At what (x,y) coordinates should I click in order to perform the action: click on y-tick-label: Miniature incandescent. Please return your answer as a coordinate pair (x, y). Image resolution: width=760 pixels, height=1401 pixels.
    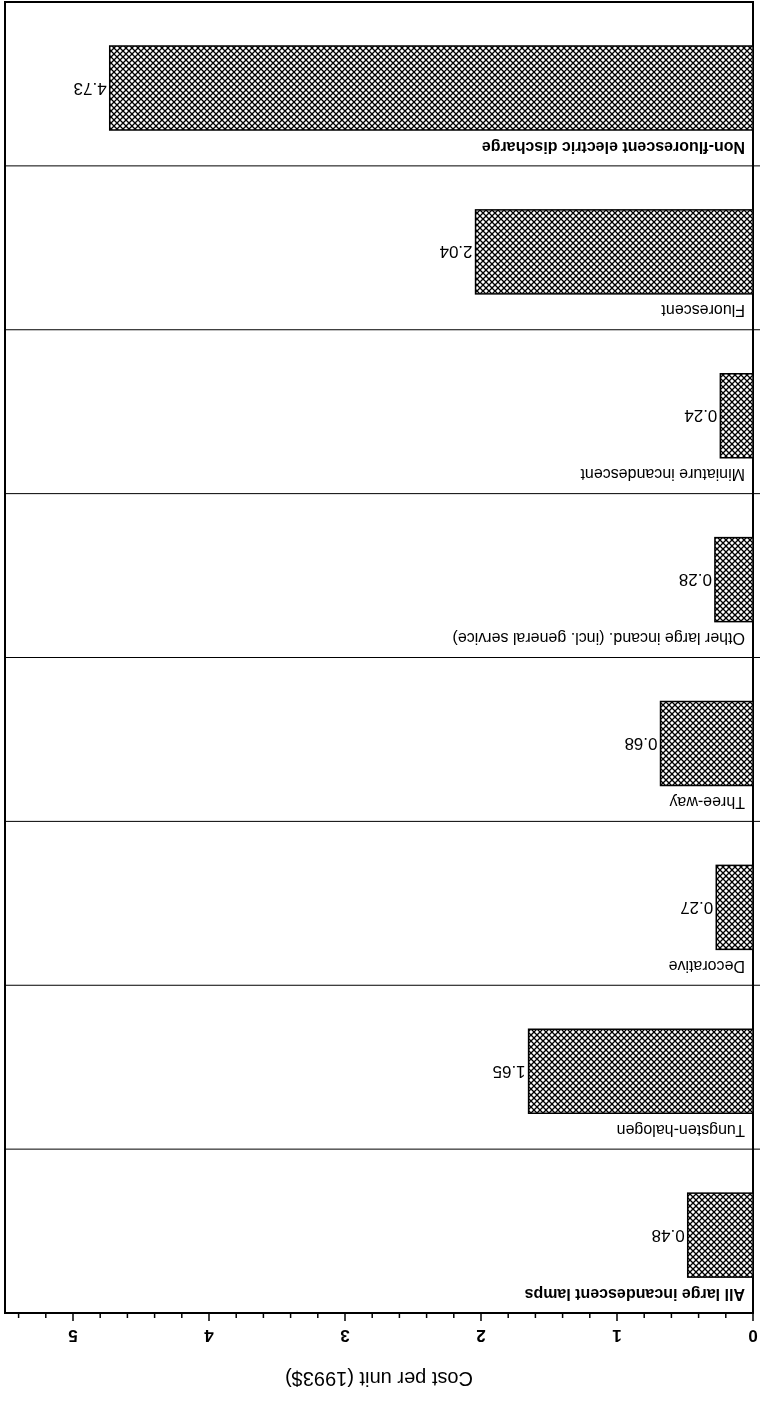
    Looking at the image, I should click on (662, 475).